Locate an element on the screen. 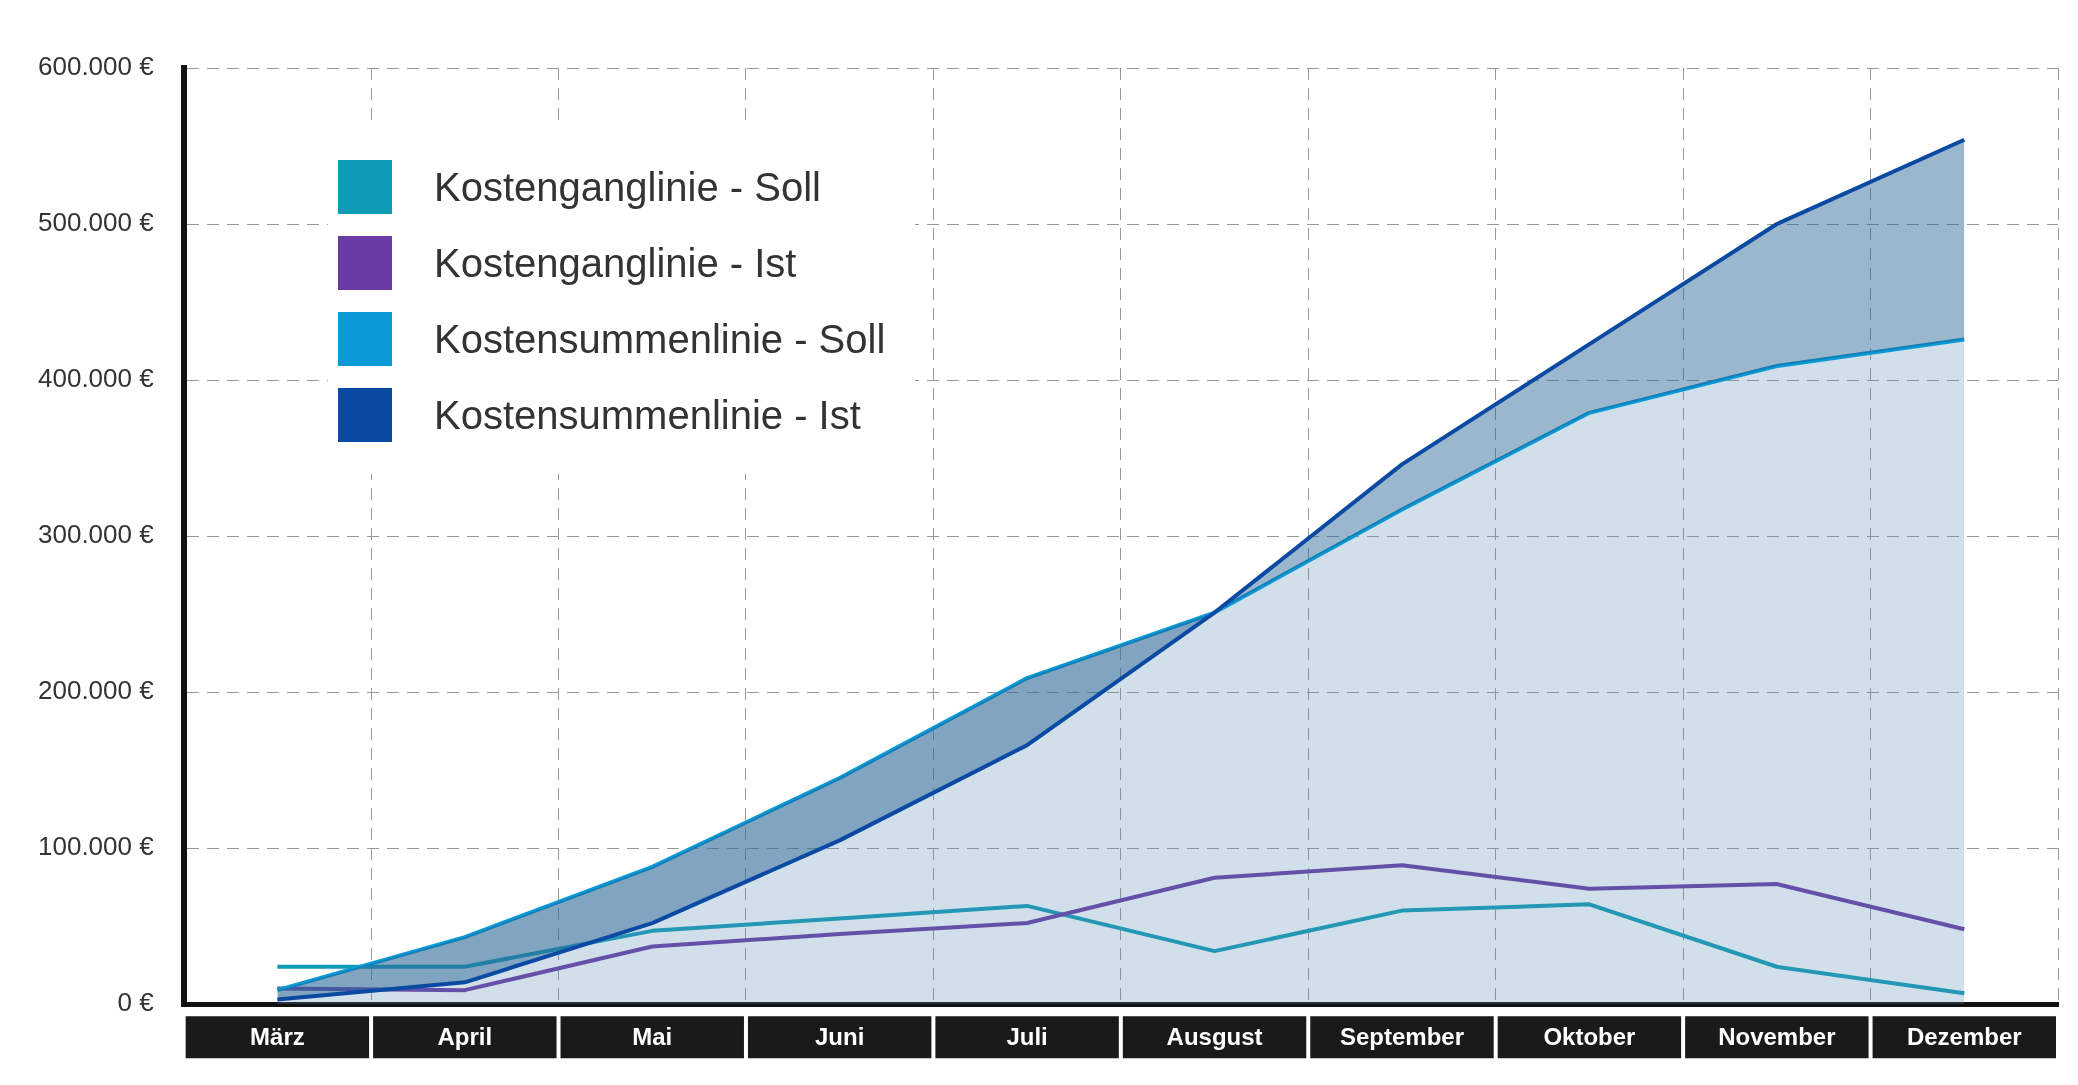 This screenshot has height=1085, width=2078. x-tick-label: Ausgust is located at coordinates (1214, 1037).